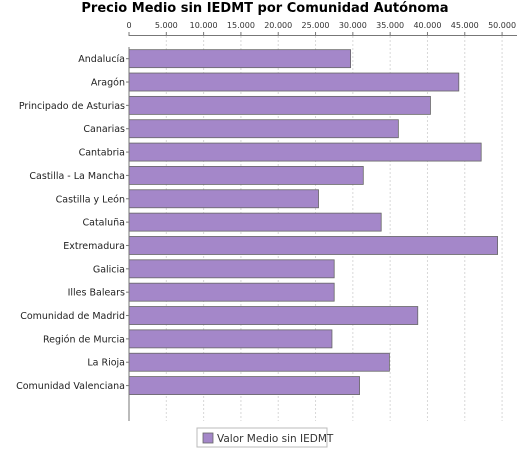 Image resolution: width=525 pixels, height=450 pixels. What do you see at coordinates (427, 25) in the screenshot?
I see `x-tick-label: 40.000` at bounding box center [427, 25].